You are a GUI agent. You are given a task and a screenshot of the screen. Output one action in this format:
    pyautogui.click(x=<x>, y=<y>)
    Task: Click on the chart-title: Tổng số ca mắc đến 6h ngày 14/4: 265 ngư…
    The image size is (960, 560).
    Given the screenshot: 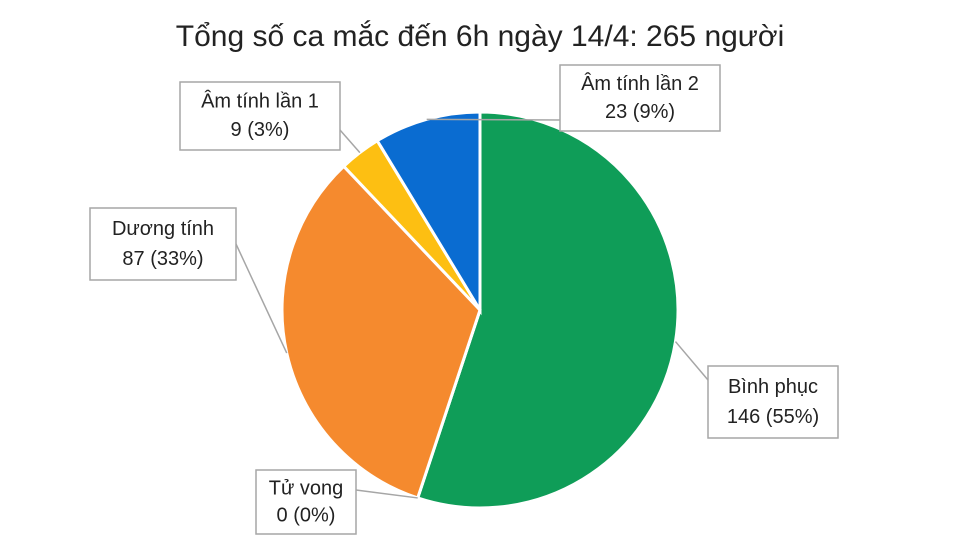 What is the action you would take?
    pyautogui.click(x=480, y=36)
    